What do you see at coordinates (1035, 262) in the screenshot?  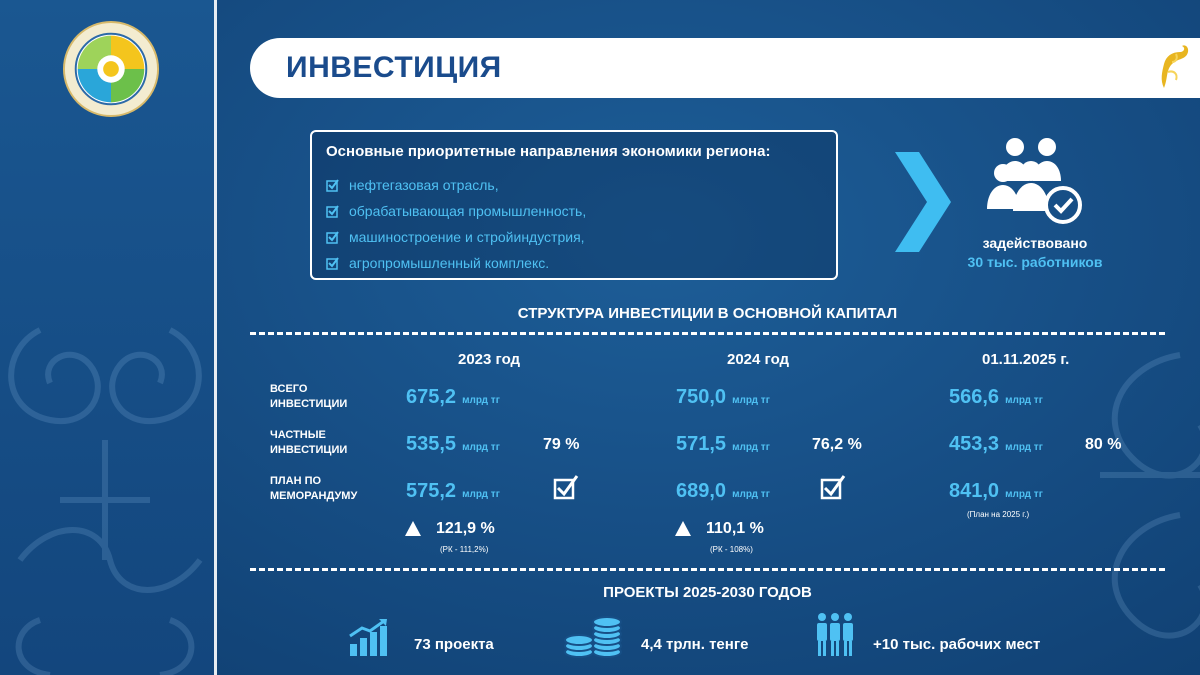 I see `workers-count: 30 тыс. работников` at bounding box center [1035, 262].